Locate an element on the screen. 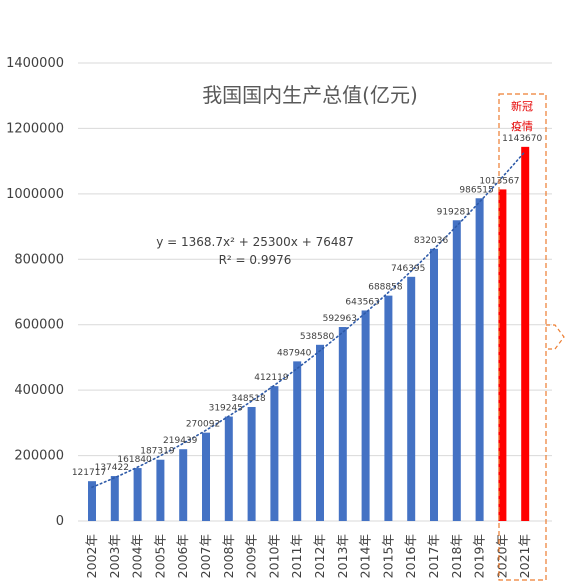  data-label-2009年: 348518 is located at coordinates (248, 399).